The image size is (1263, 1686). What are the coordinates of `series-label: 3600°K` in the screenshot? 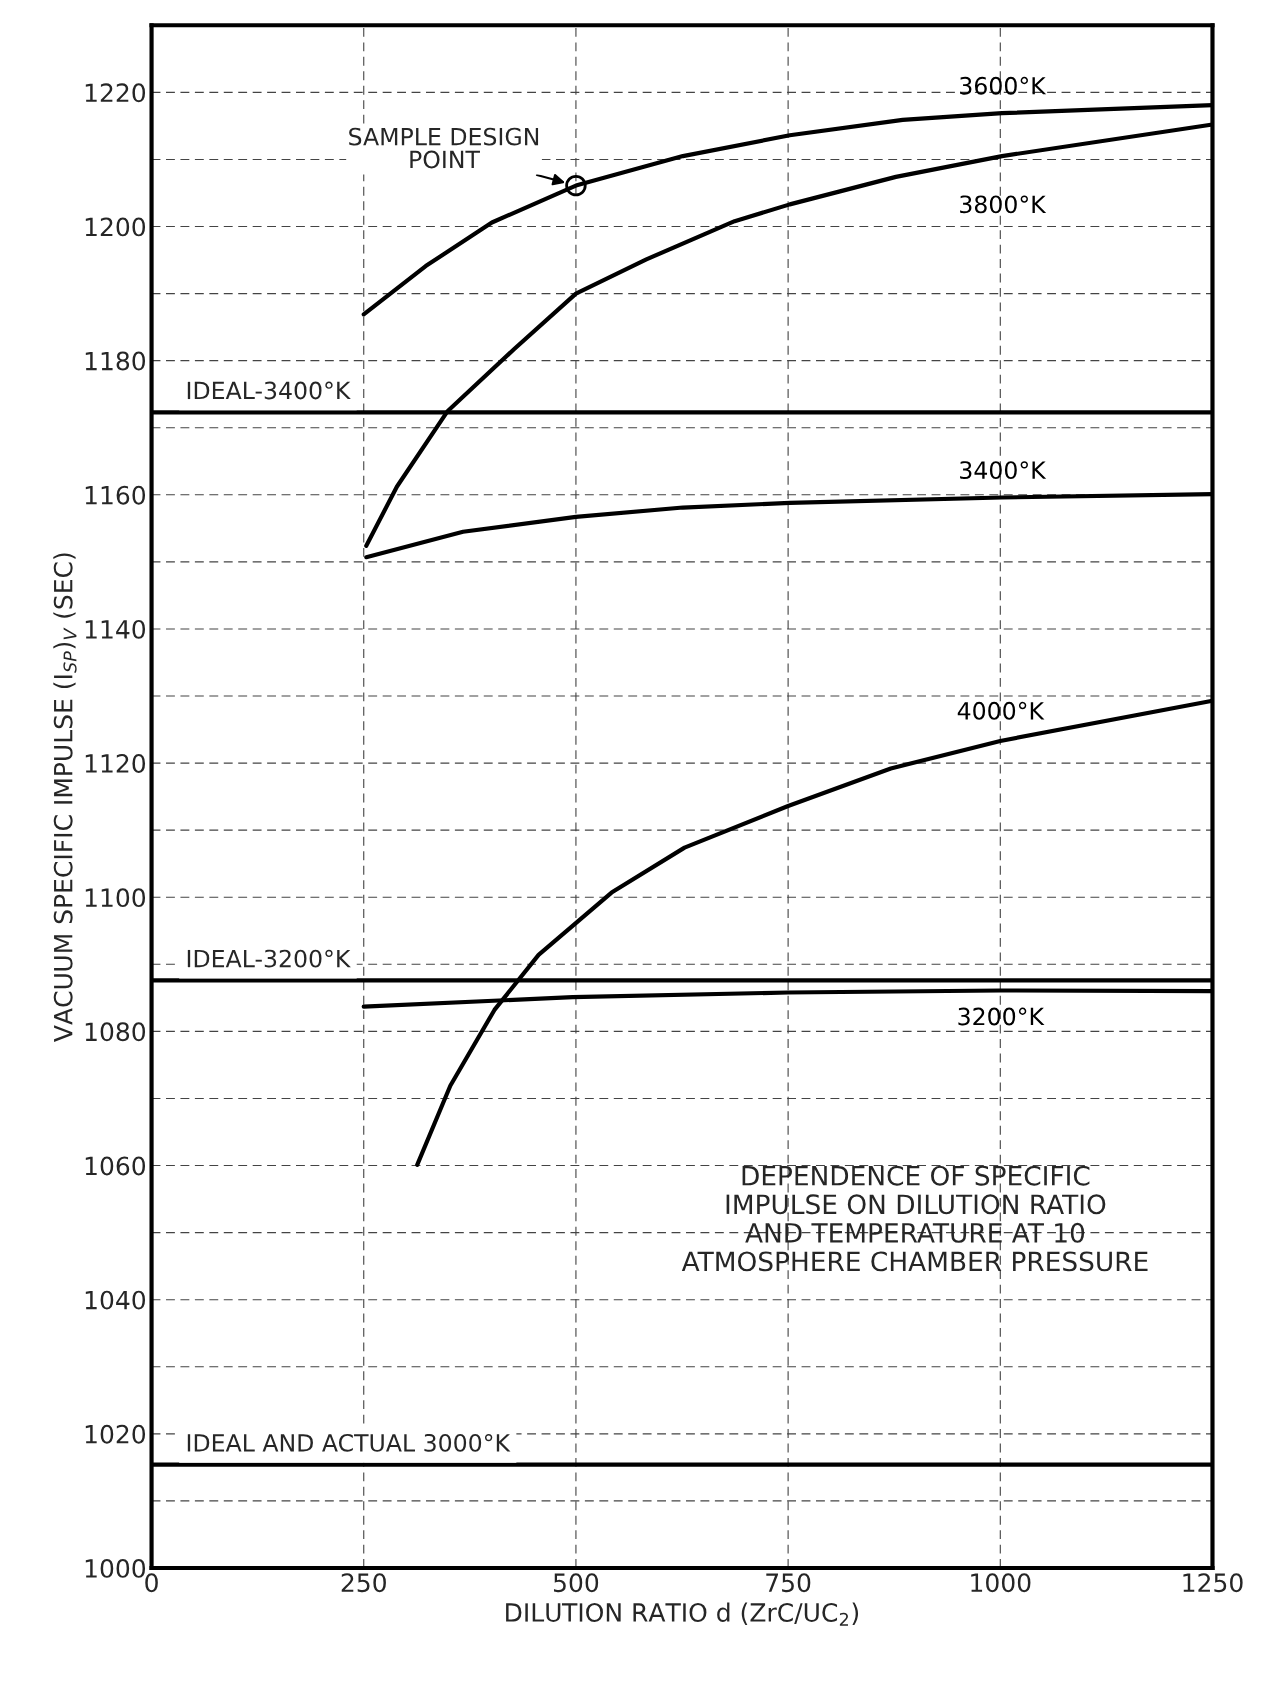 It's located at (1003, 85).